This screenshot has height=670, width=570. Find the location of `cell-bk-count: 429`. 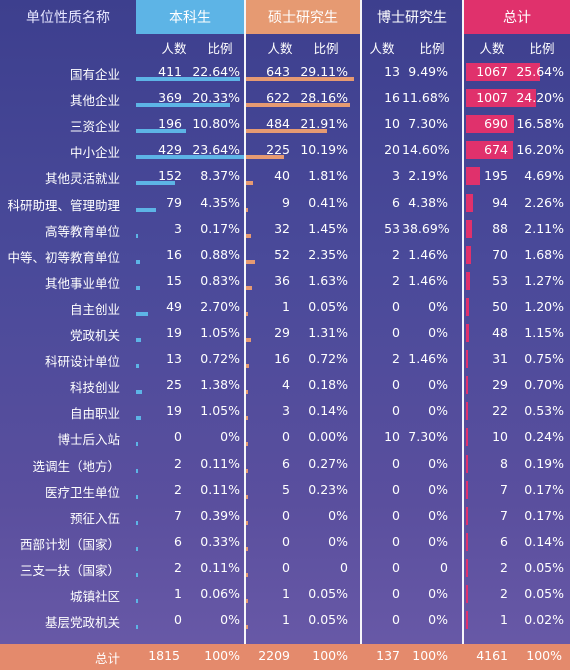

cell-bk-count: 429 is located at coordinates (170, 150).